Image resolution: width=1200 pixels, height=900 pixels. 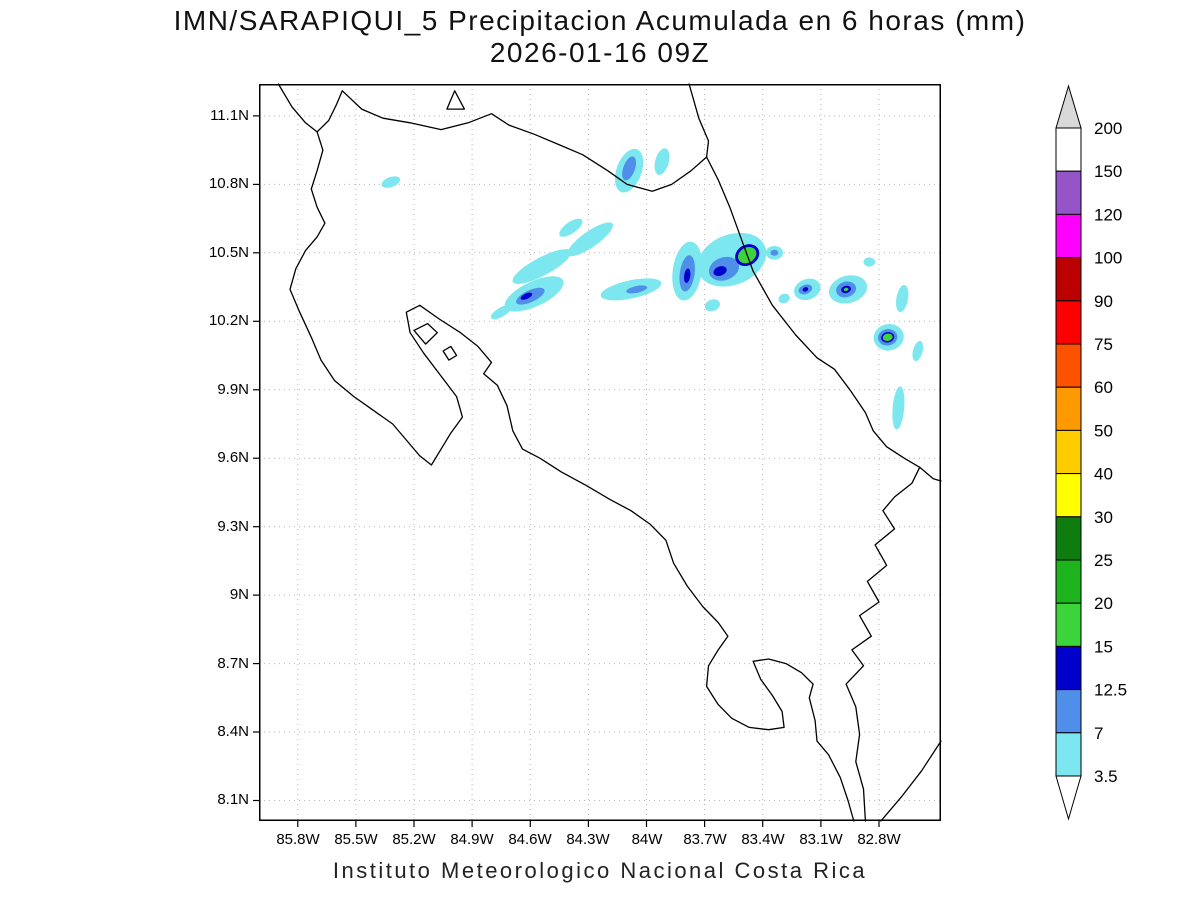 I want to click on y-tick-label: 8.7N, so click(x=233, y=663).